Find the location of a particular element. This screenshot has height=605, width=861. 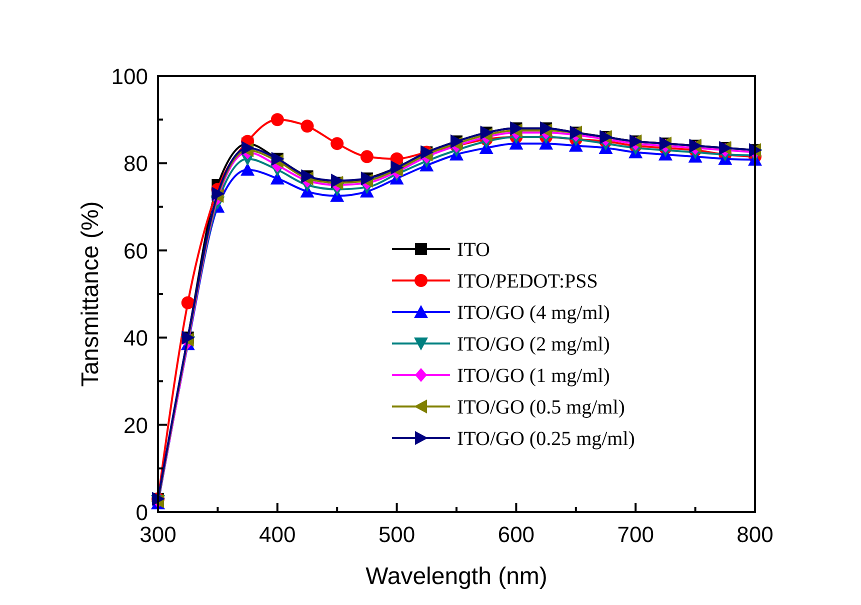

y-tick-label: 20 is located at coordinates (136, 425).